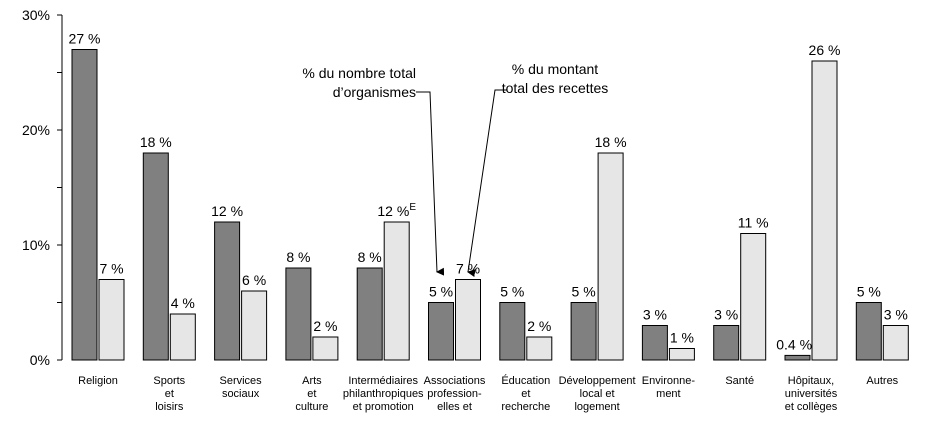 This screenshot has height=423, width=929. What do you see at coordinates (525, 393) in the screenshot?
I see `x-tick-label: Éducation et recherche` at bounding box center [525, 393].